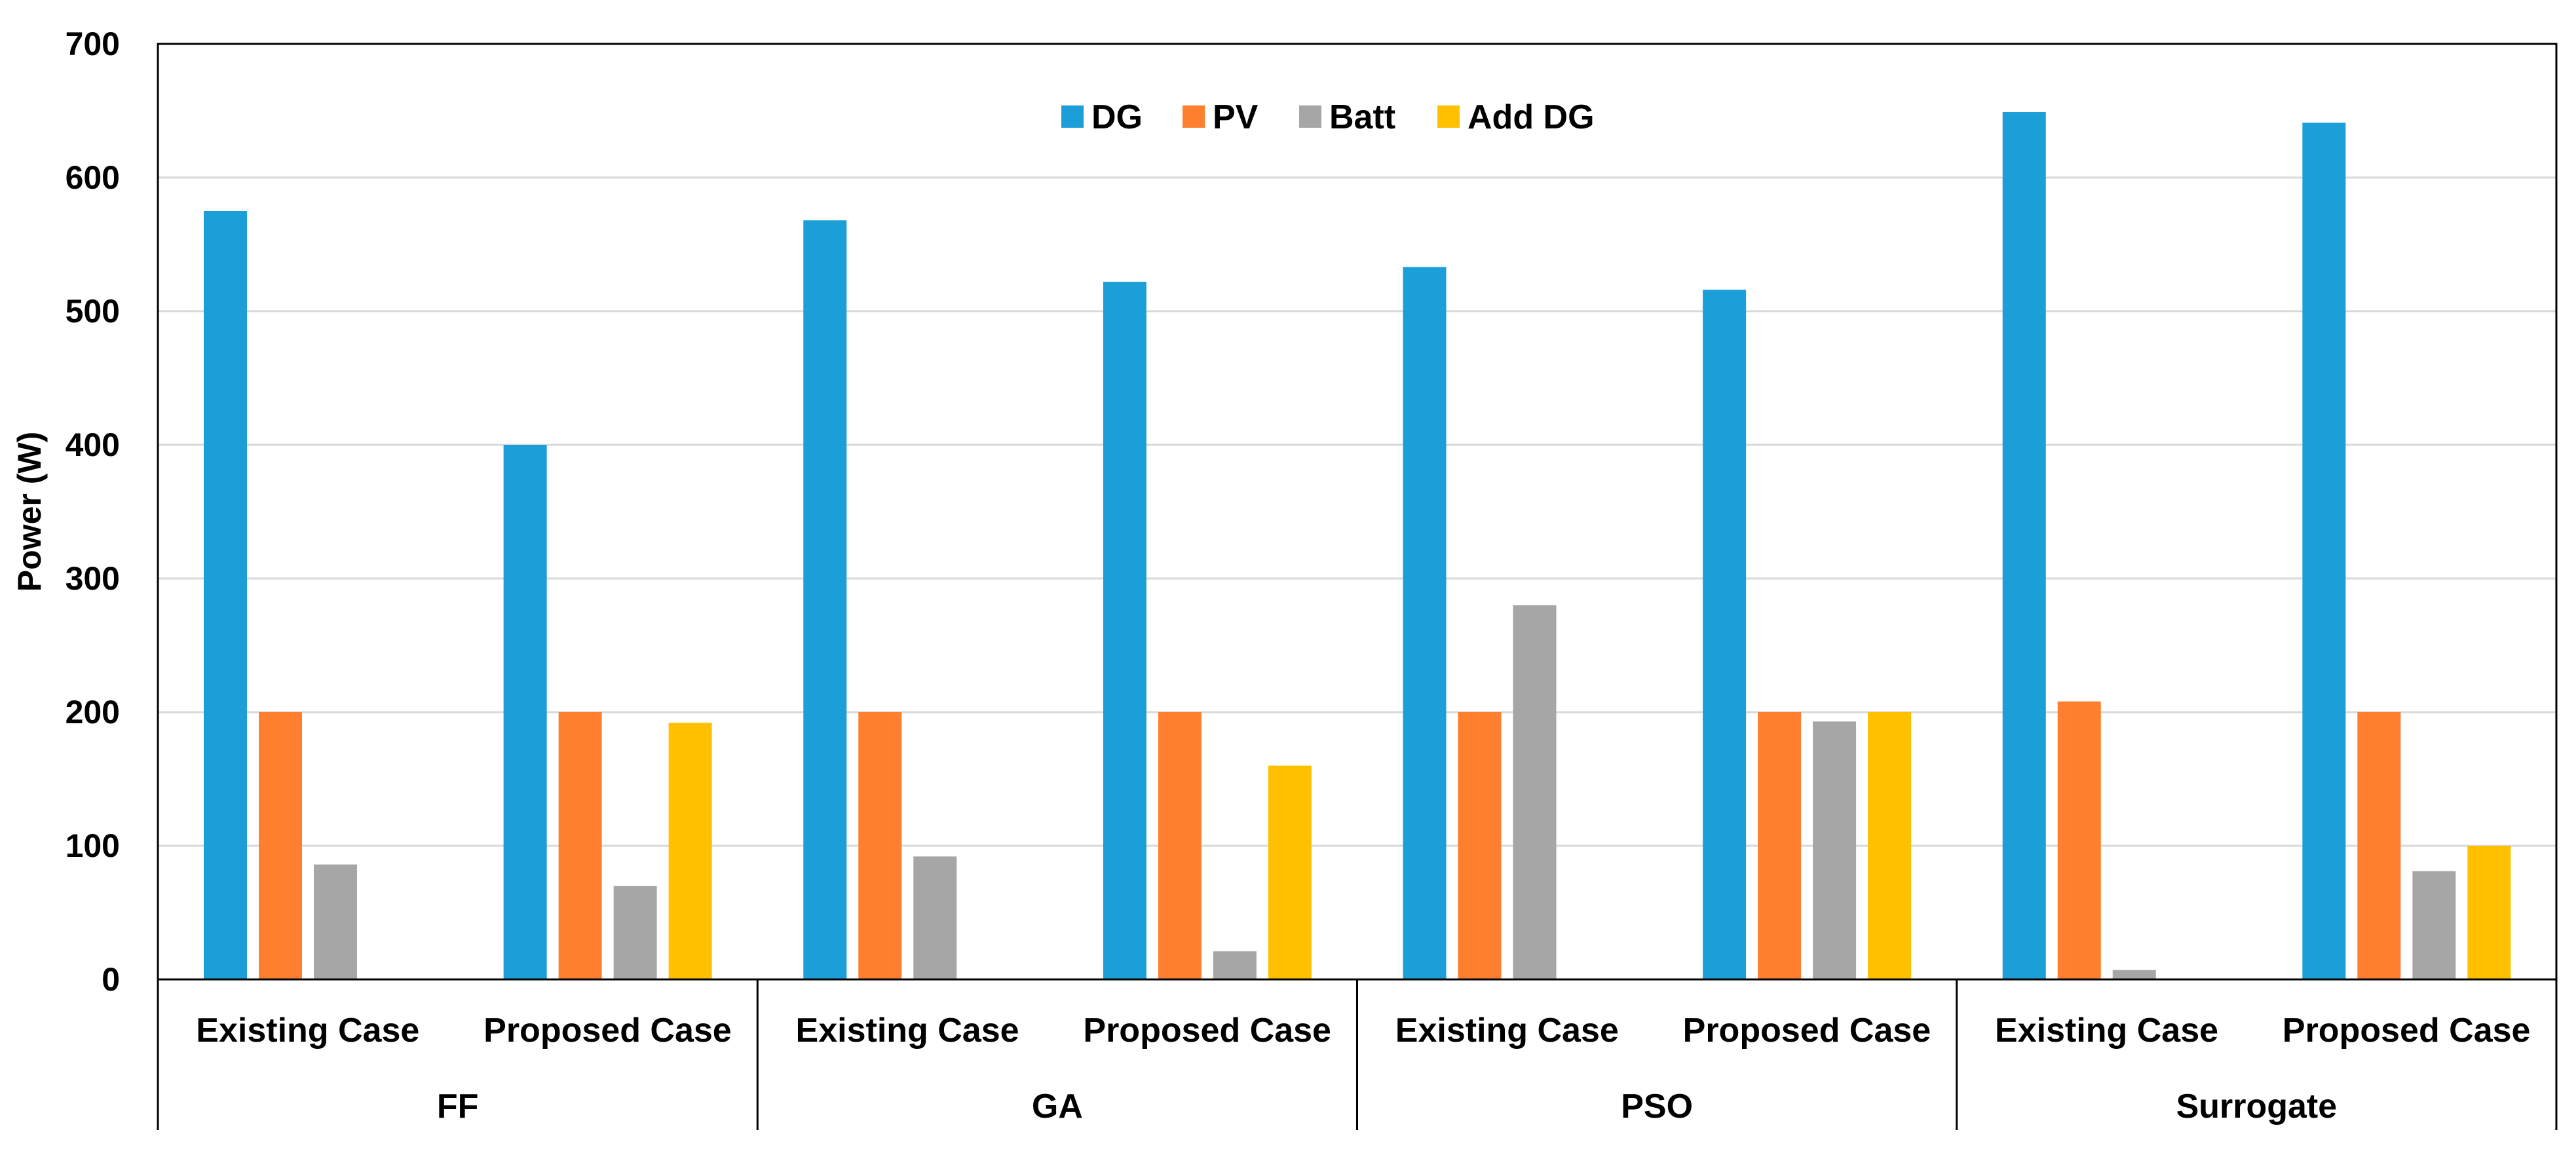 Image resolution: width=2576 pixels, height=1155 pixels. What do you see at coordinates (1057, 1107) in the screenshot?
I see `group-label: GA` at bounding box center [1057, 1107].